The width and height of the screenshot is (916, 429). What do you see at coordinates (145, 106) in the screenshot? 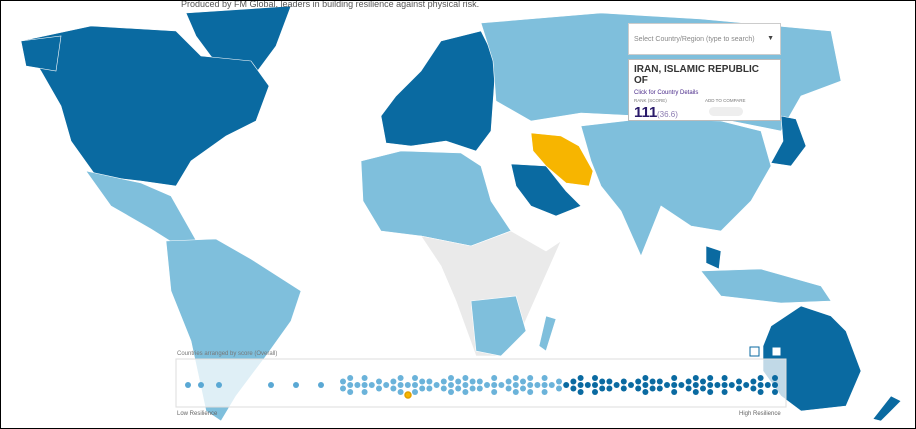
I see `north-america` at bounding box center [145, 106].